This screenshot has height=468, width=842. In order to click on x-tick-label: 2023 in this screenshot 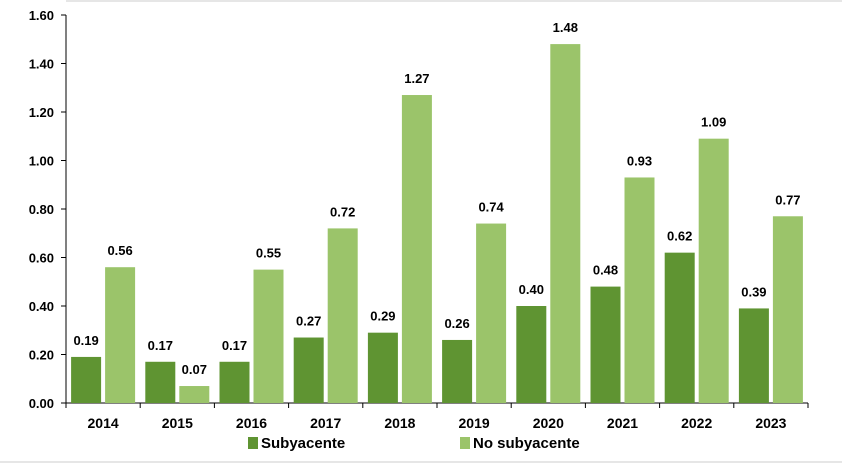, I will do `click(770, 423)`.